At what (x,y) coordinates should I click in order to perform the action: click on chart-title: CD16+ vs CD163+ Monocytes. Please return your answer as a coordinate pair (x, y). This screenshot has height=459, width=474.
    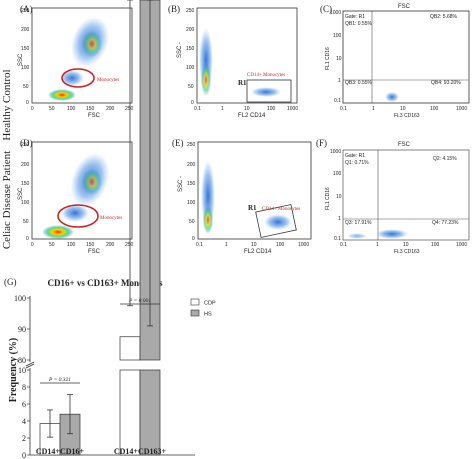
    Looking at the image, I should click on (105, 283).